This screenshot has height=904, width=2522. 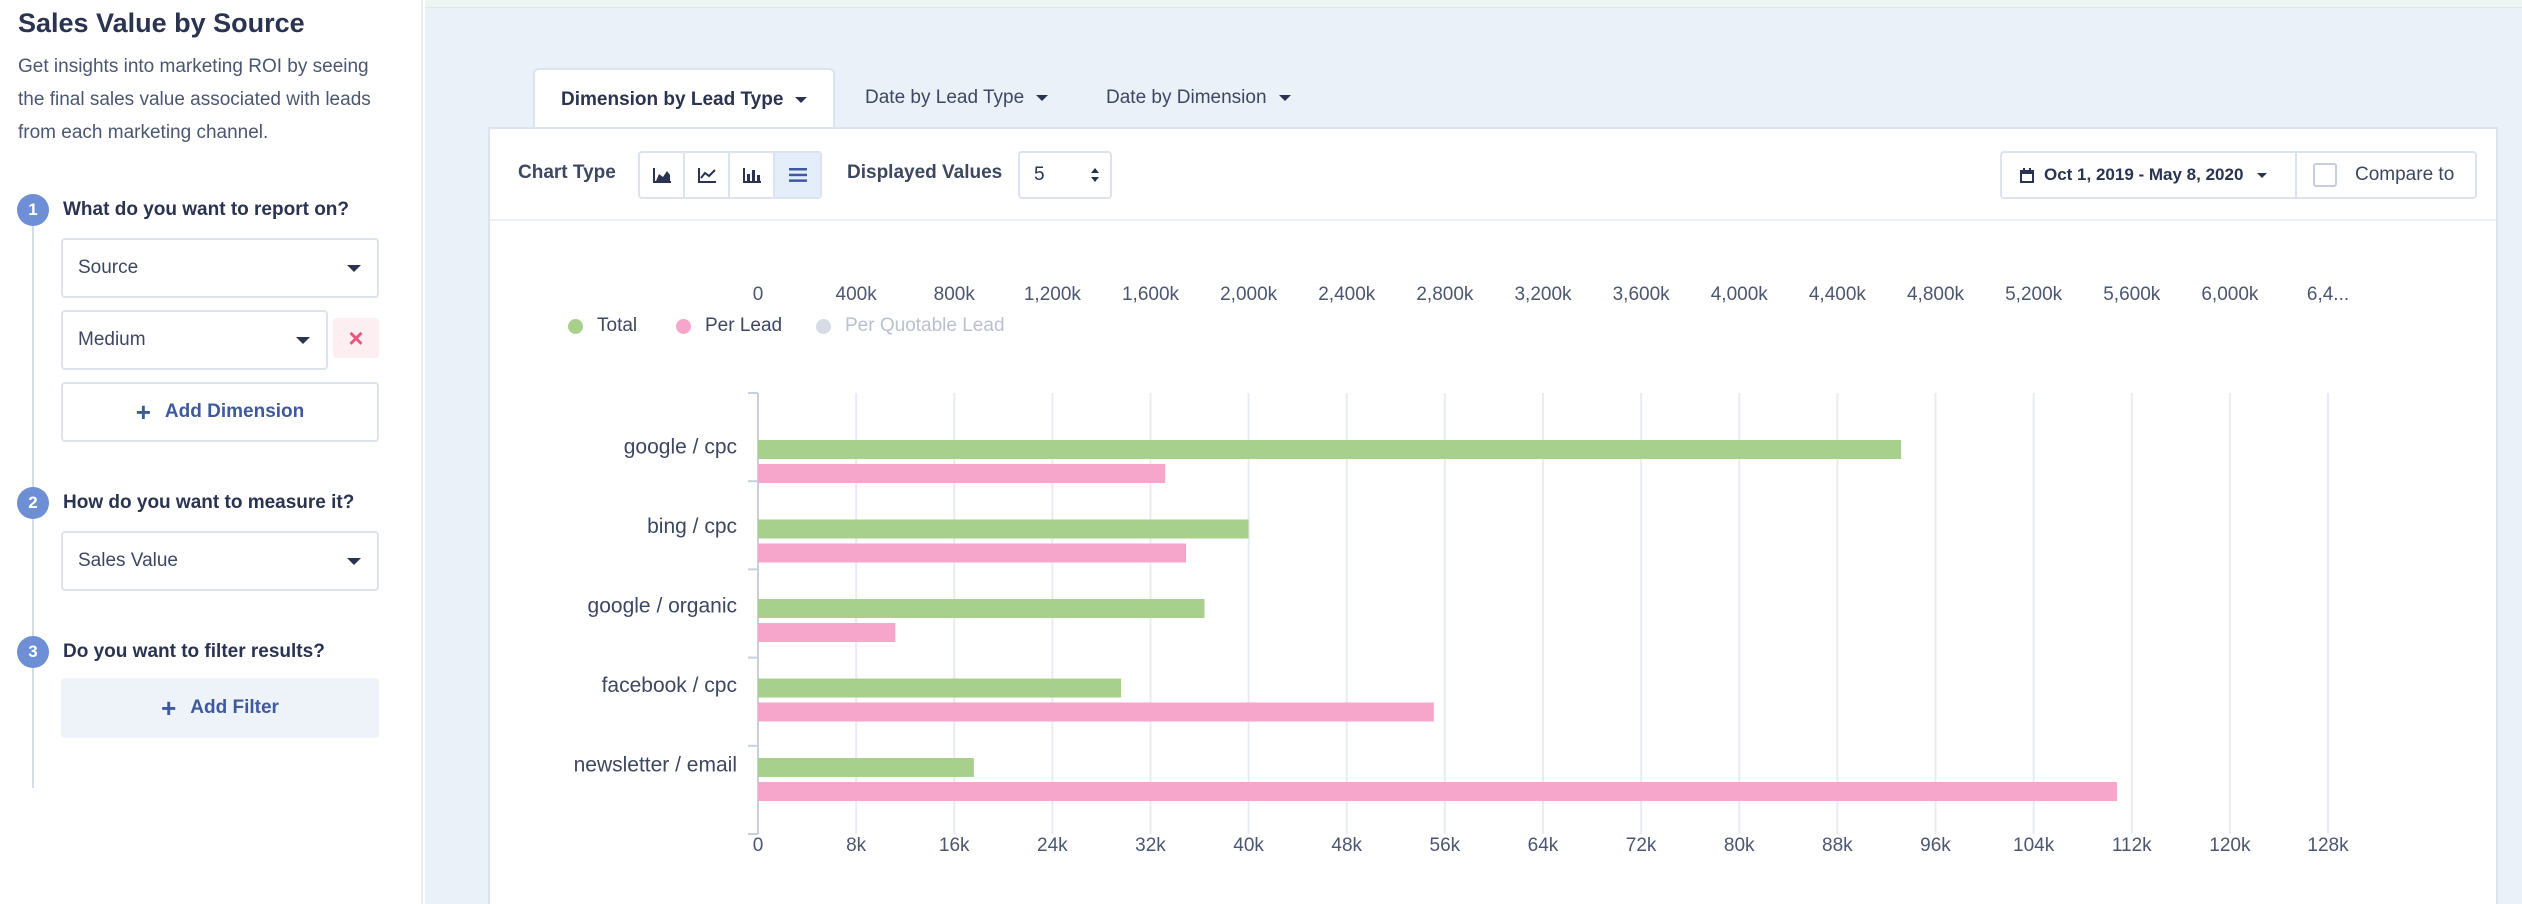 I want to click on chart-toolbar: Chart Type Displayed Values 5, so click(x=1493, y=175).